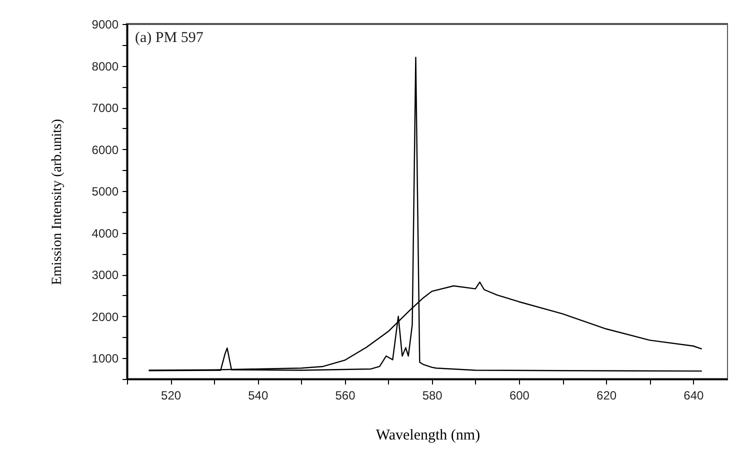 The image size is (729, 450). Describe the element at coordinates (105, 149) in the screenshot. I see `y-tick-label: 6000` at that location.